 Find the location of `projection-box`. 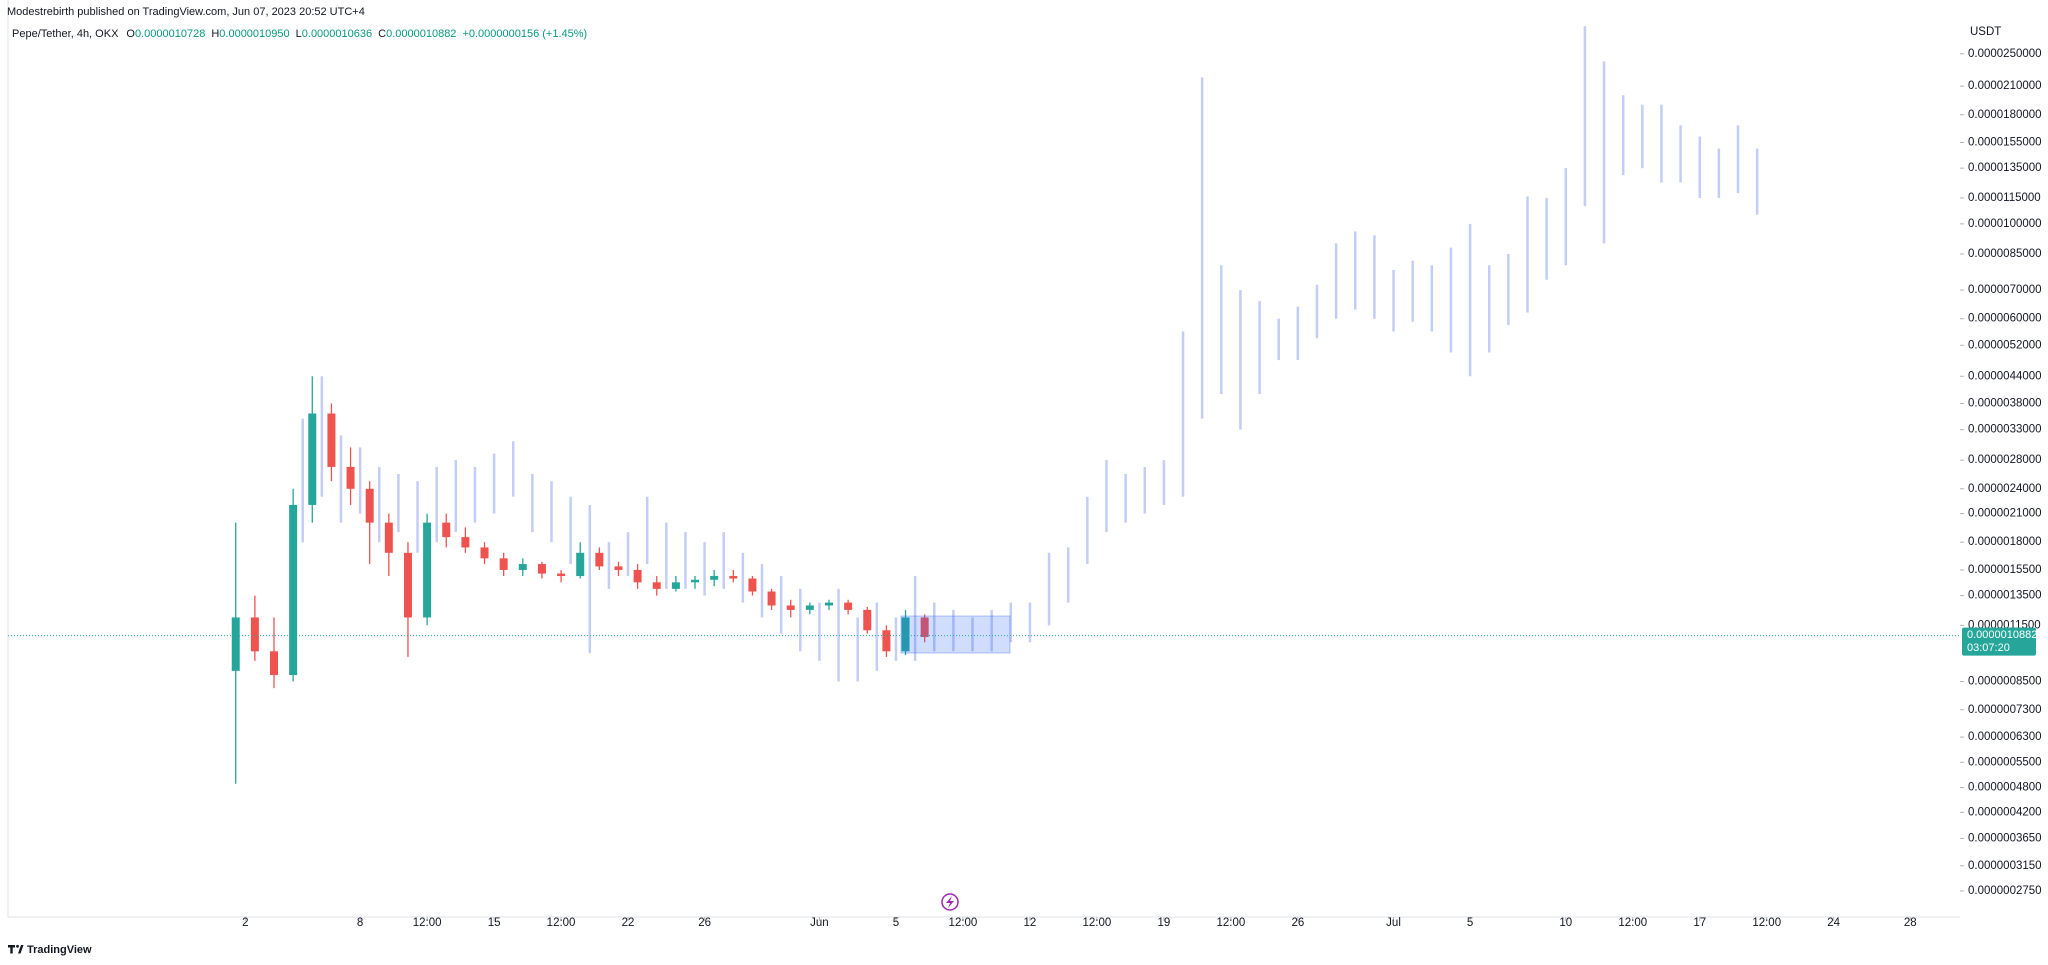

projection-box is located at coordinates (955, 634).